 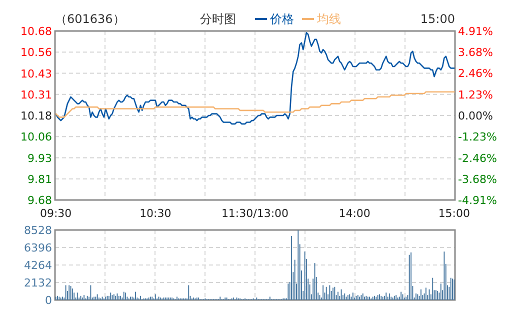 I want to click on x-tick-label: 09:30, so click(x=56, y=213).